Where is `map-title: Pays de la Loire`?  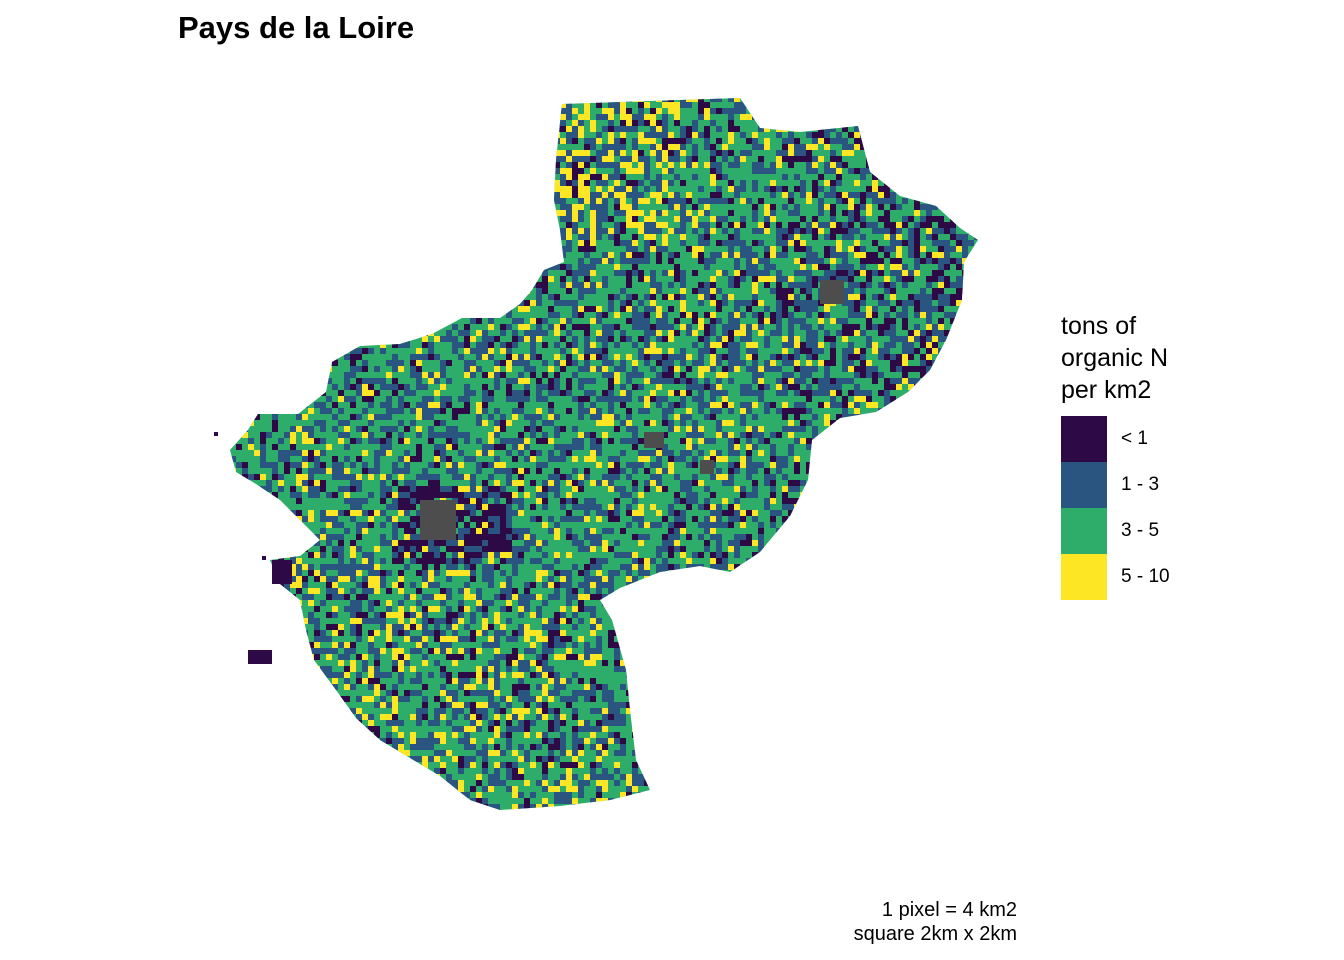 map-title: Pays de la Loire is located at coordinates (296, 27).